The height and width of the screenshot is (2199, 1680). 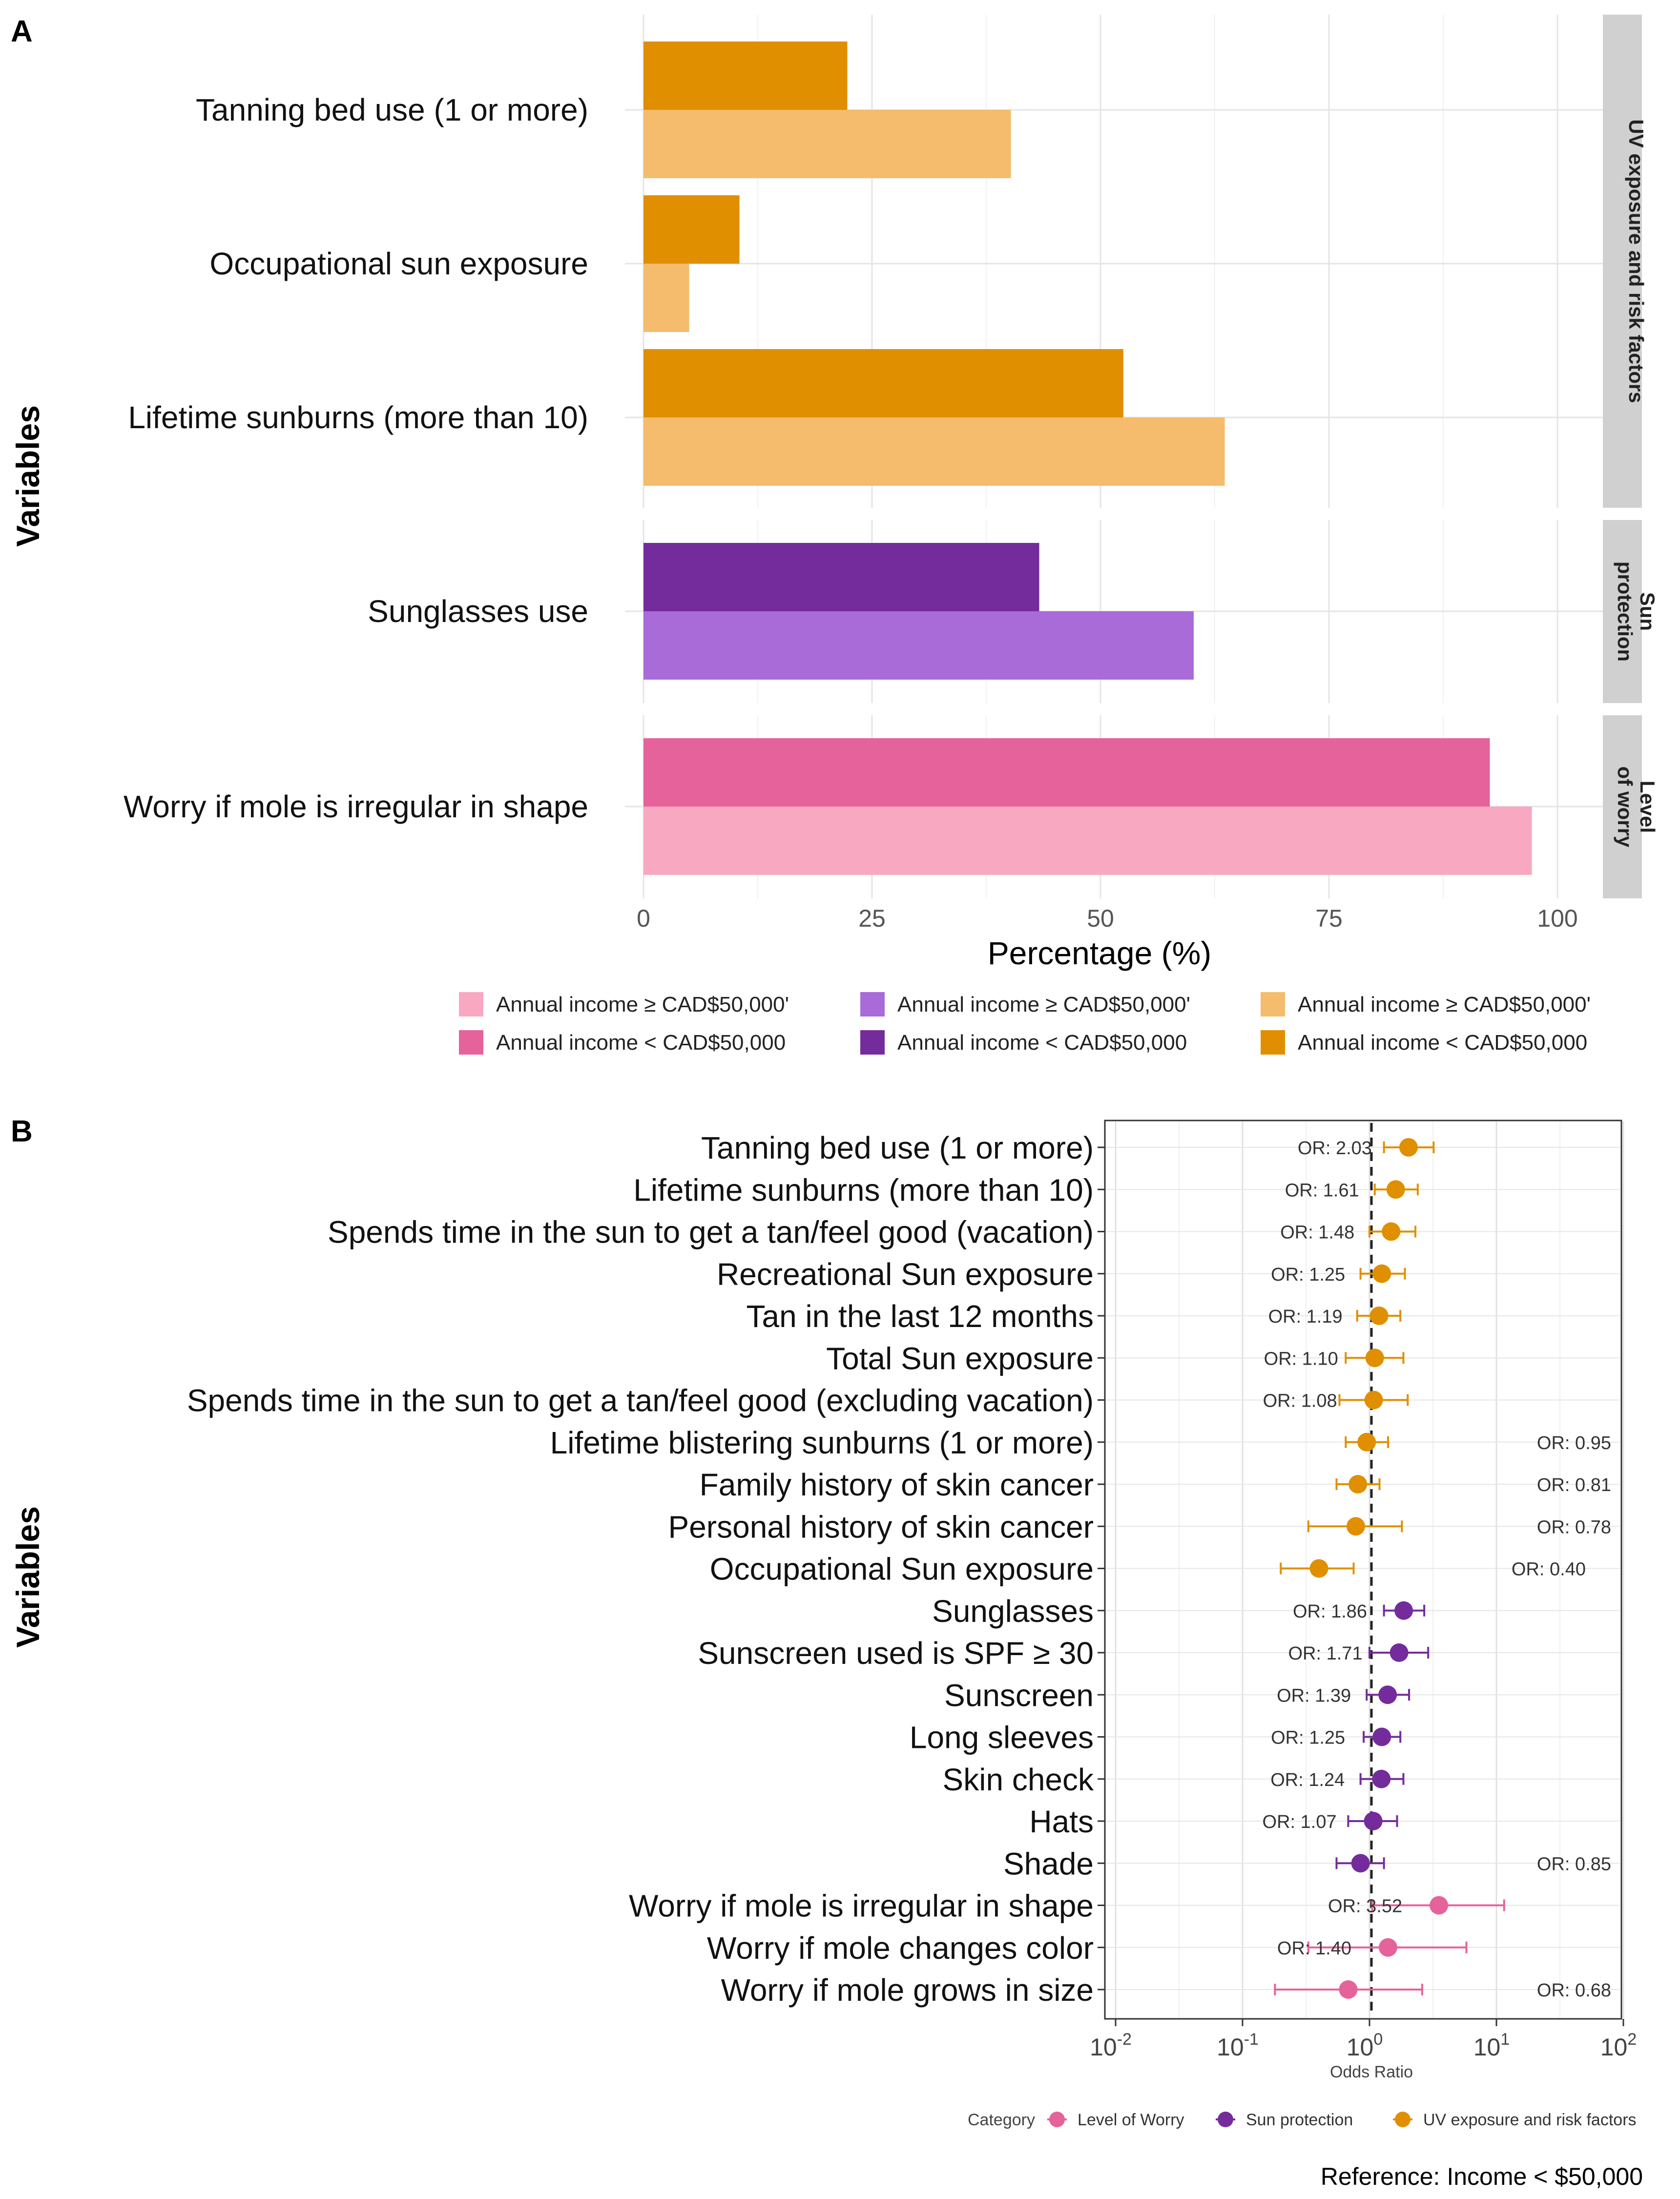 What do you see at coordinates (881, 1526) in the screenshot?
I see `row-label: Personal history of skin cancer` at bounding box center [881, 1526].